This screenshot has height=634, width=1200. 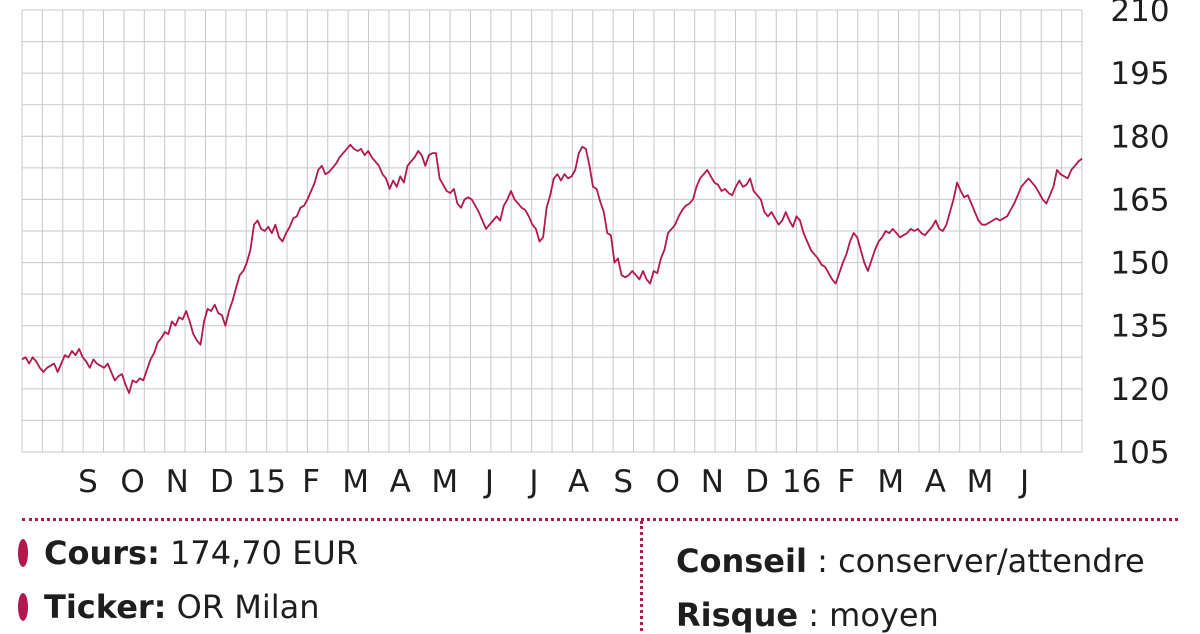 What do you see at coordinates (102, 553) in the screenshot?
I see `cours-label: Cours:` at bounding box center [102, 553].